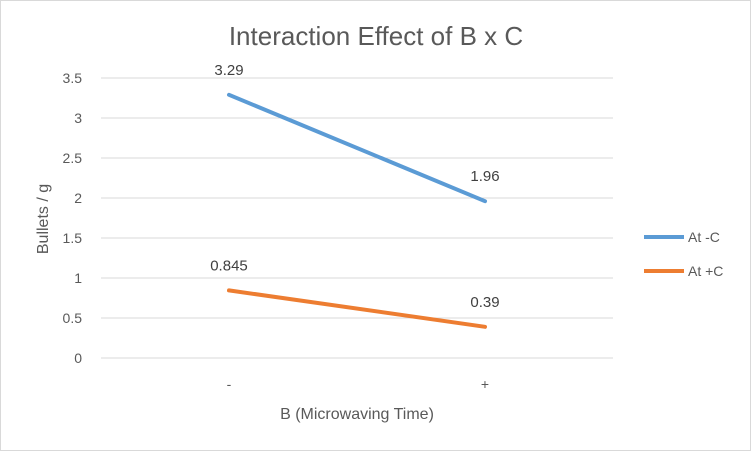 Image resolution: width=751 pixels, height=451 pixels. What do you see at coordinates (357, 414) in the screenshot?
I see `x-axis-title: B (Microwaving Time)` at bounding box center [357, 414].